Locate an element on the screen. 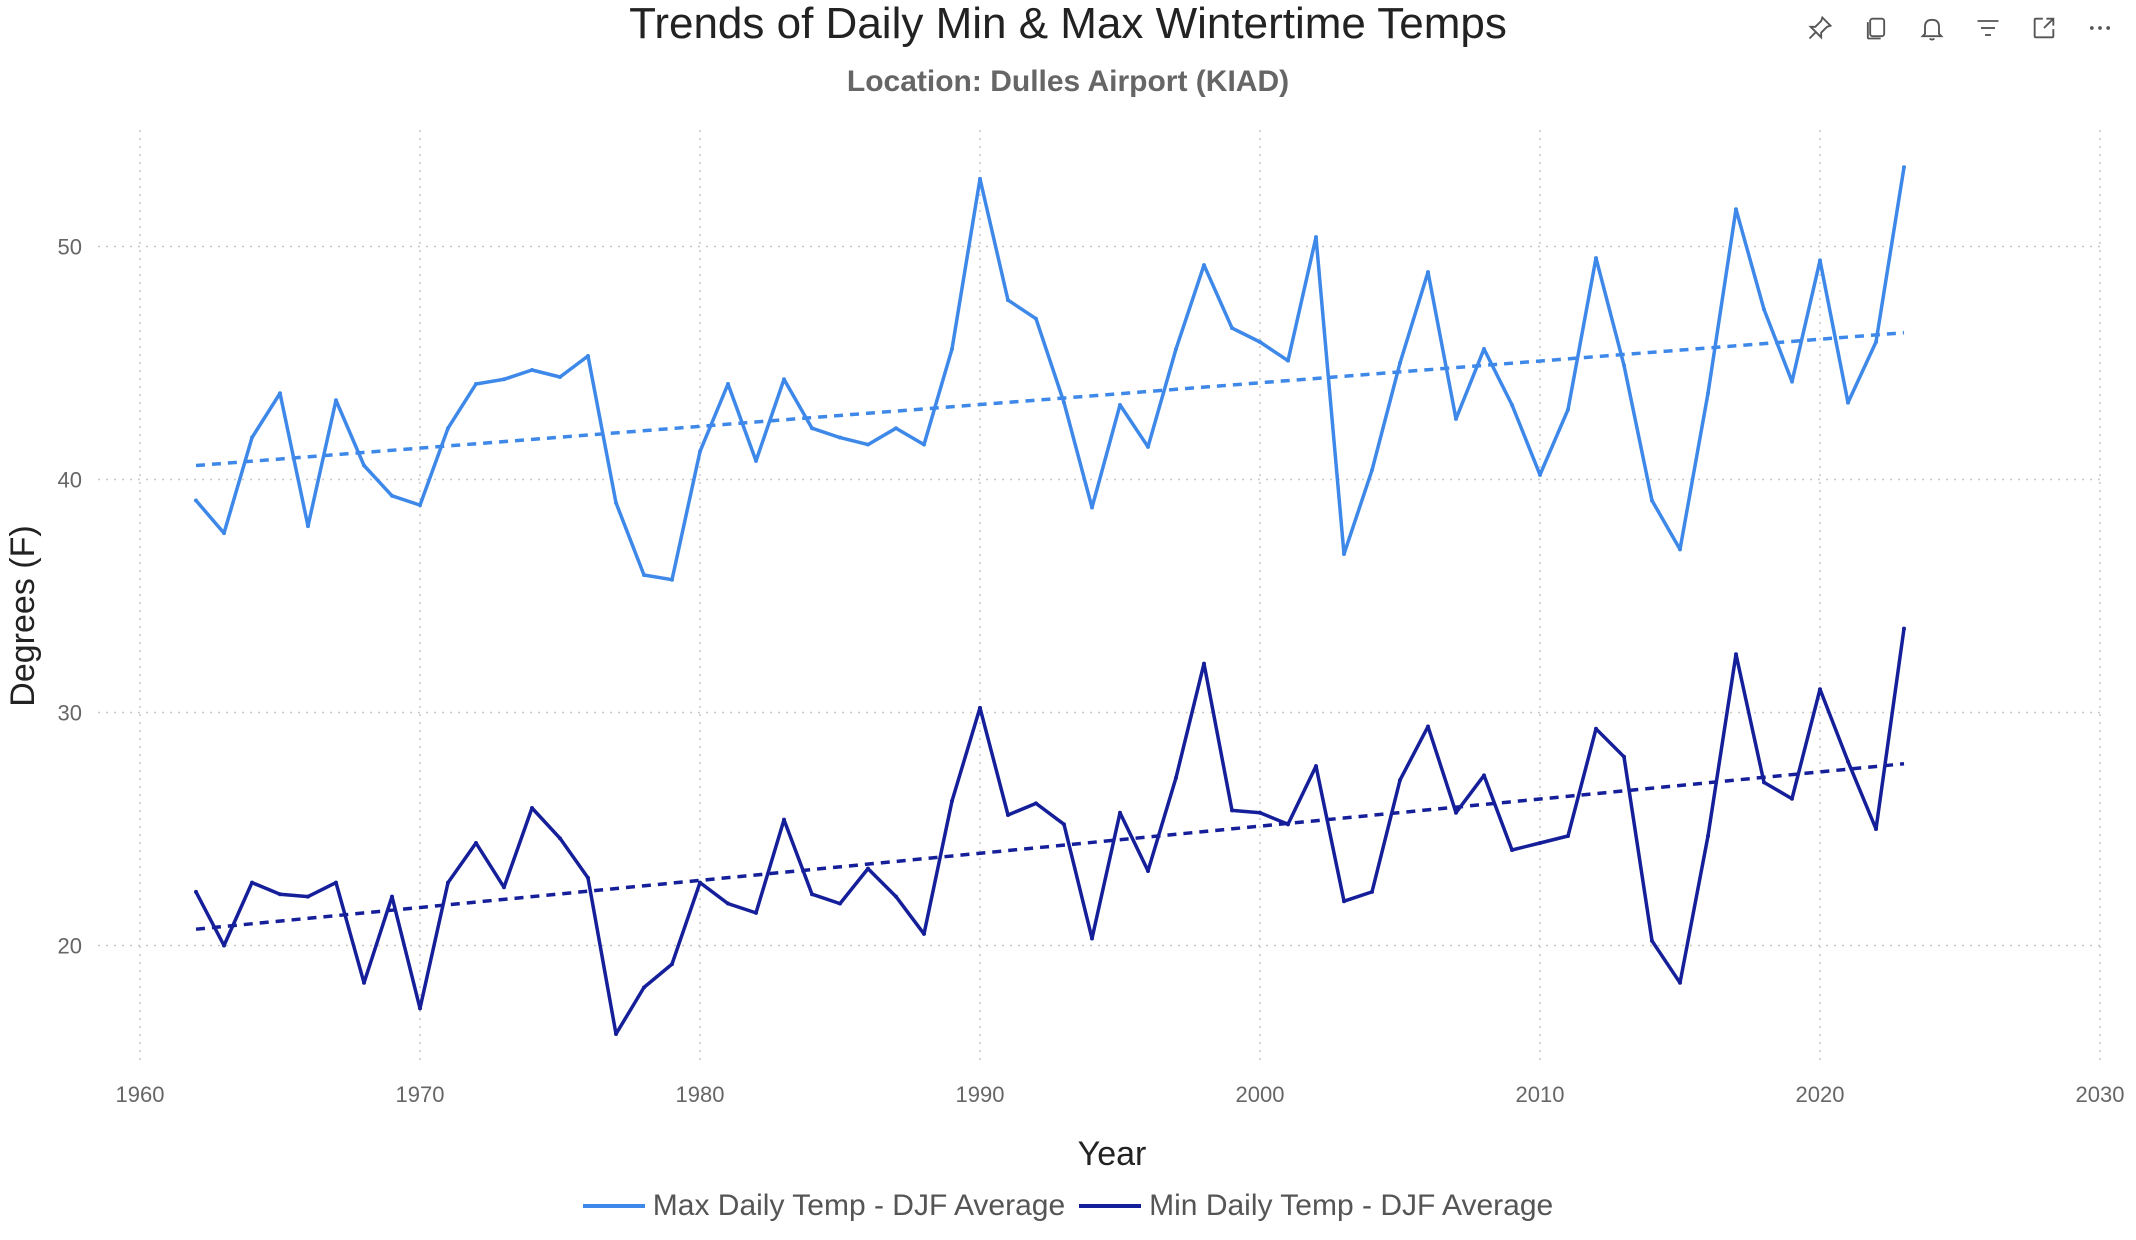 The width and height of the screenshot is (2136, 1240). min-temp-trendline is located at coordinates (1050, 846).